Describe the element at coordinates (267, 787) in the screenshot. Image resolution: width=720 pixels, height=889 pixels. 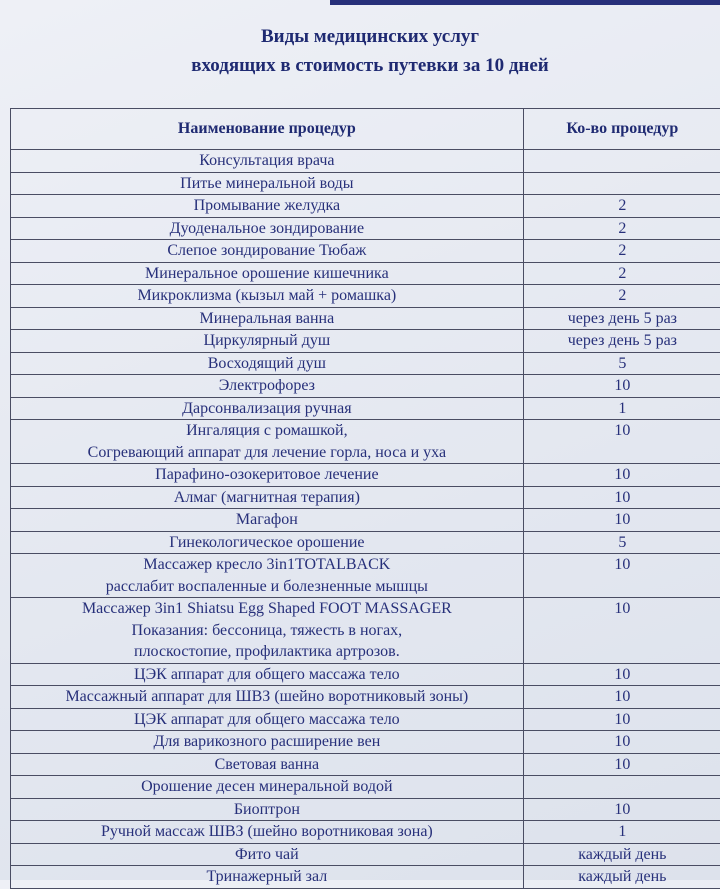
I see `procedure-name-line: Орошение десен минеральной водой` at that location.